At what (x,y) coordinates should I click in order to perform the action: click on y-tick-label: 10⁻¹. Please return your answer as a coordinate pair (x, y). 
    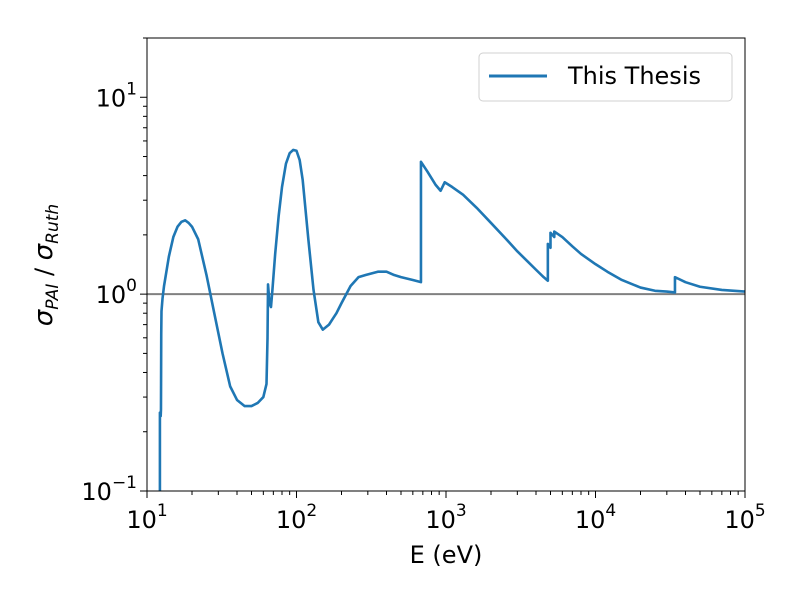
    Looking at the image, I should click on (109, 489).